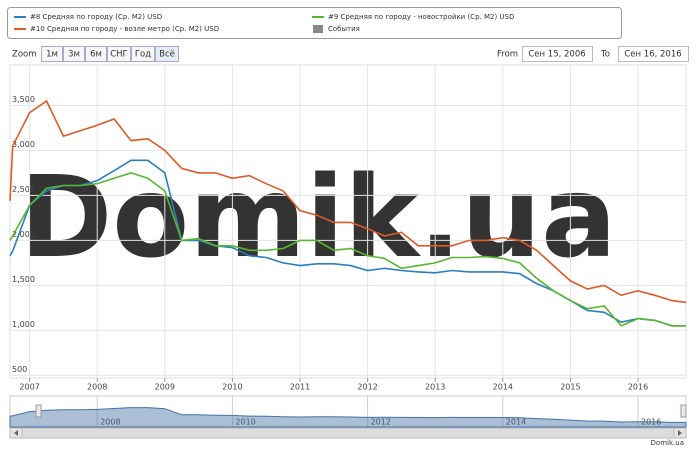 This screenshot has width=696, height=449. I want to click on to-label: To, so click(605, 55).